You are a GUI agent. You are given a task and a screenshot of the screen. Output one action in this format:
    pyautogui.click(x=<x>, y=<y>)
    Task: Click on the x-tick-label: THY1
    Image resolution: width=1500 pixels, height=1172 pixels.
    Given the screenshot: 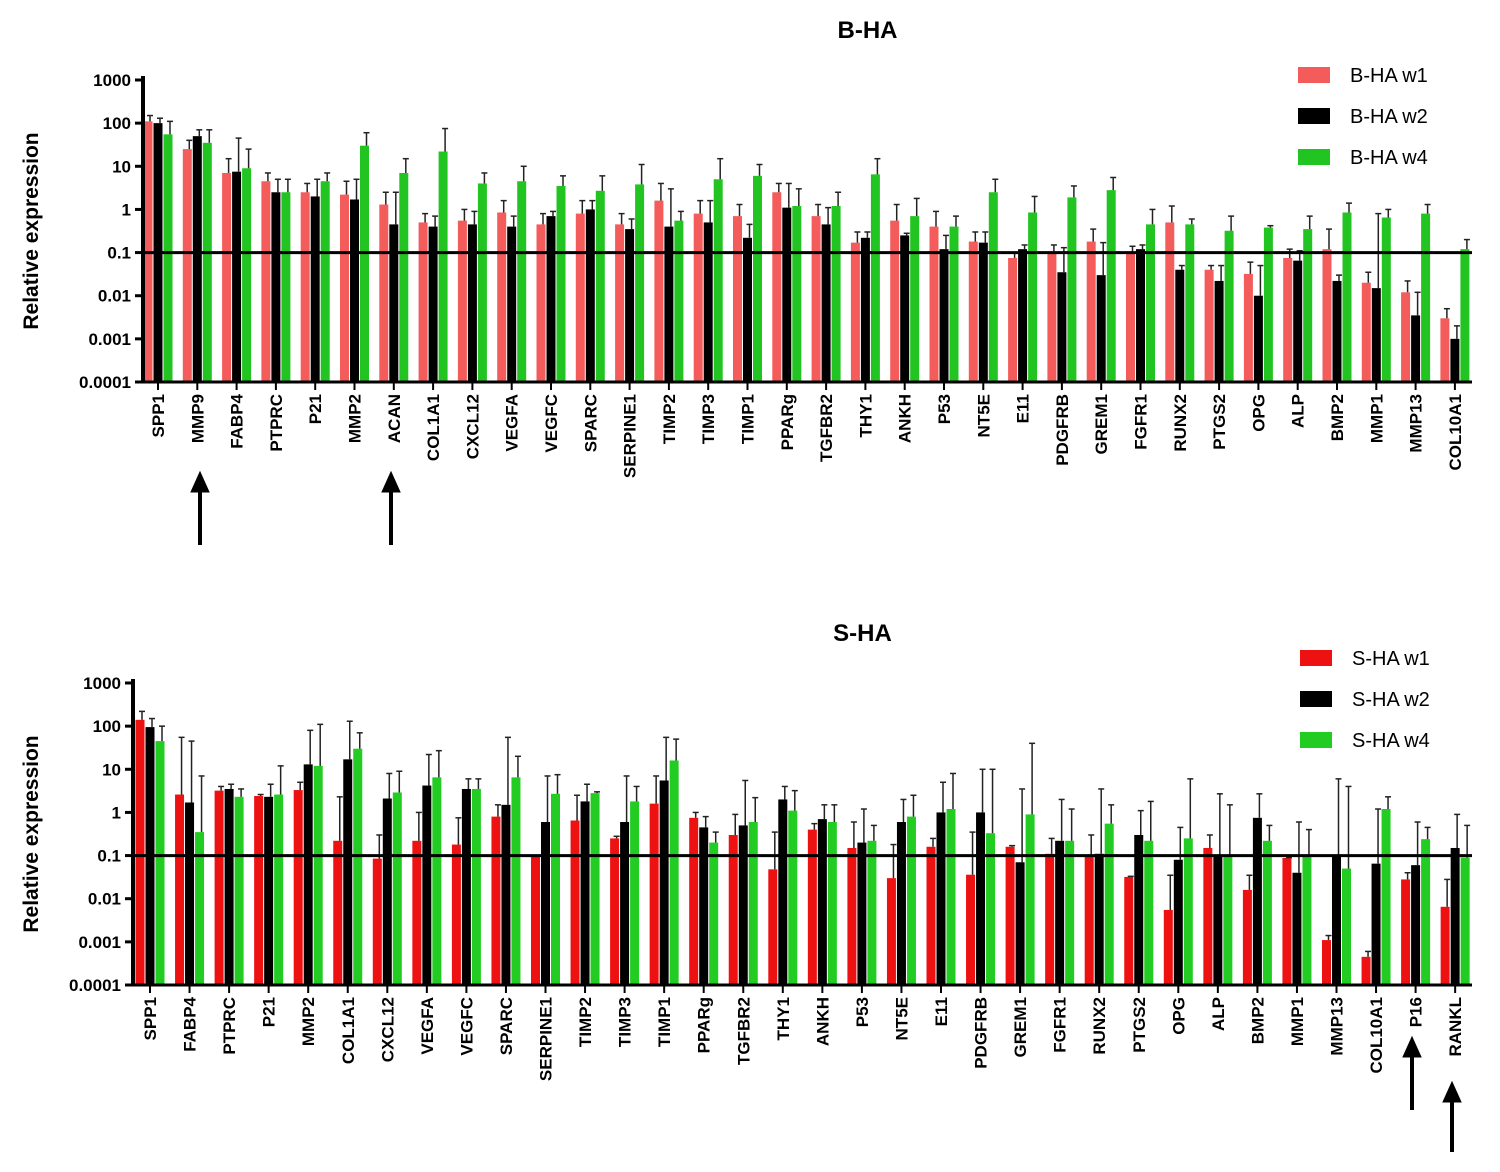 What is the action you would take?
    pyautogui.click(x=783, y=1018)
    